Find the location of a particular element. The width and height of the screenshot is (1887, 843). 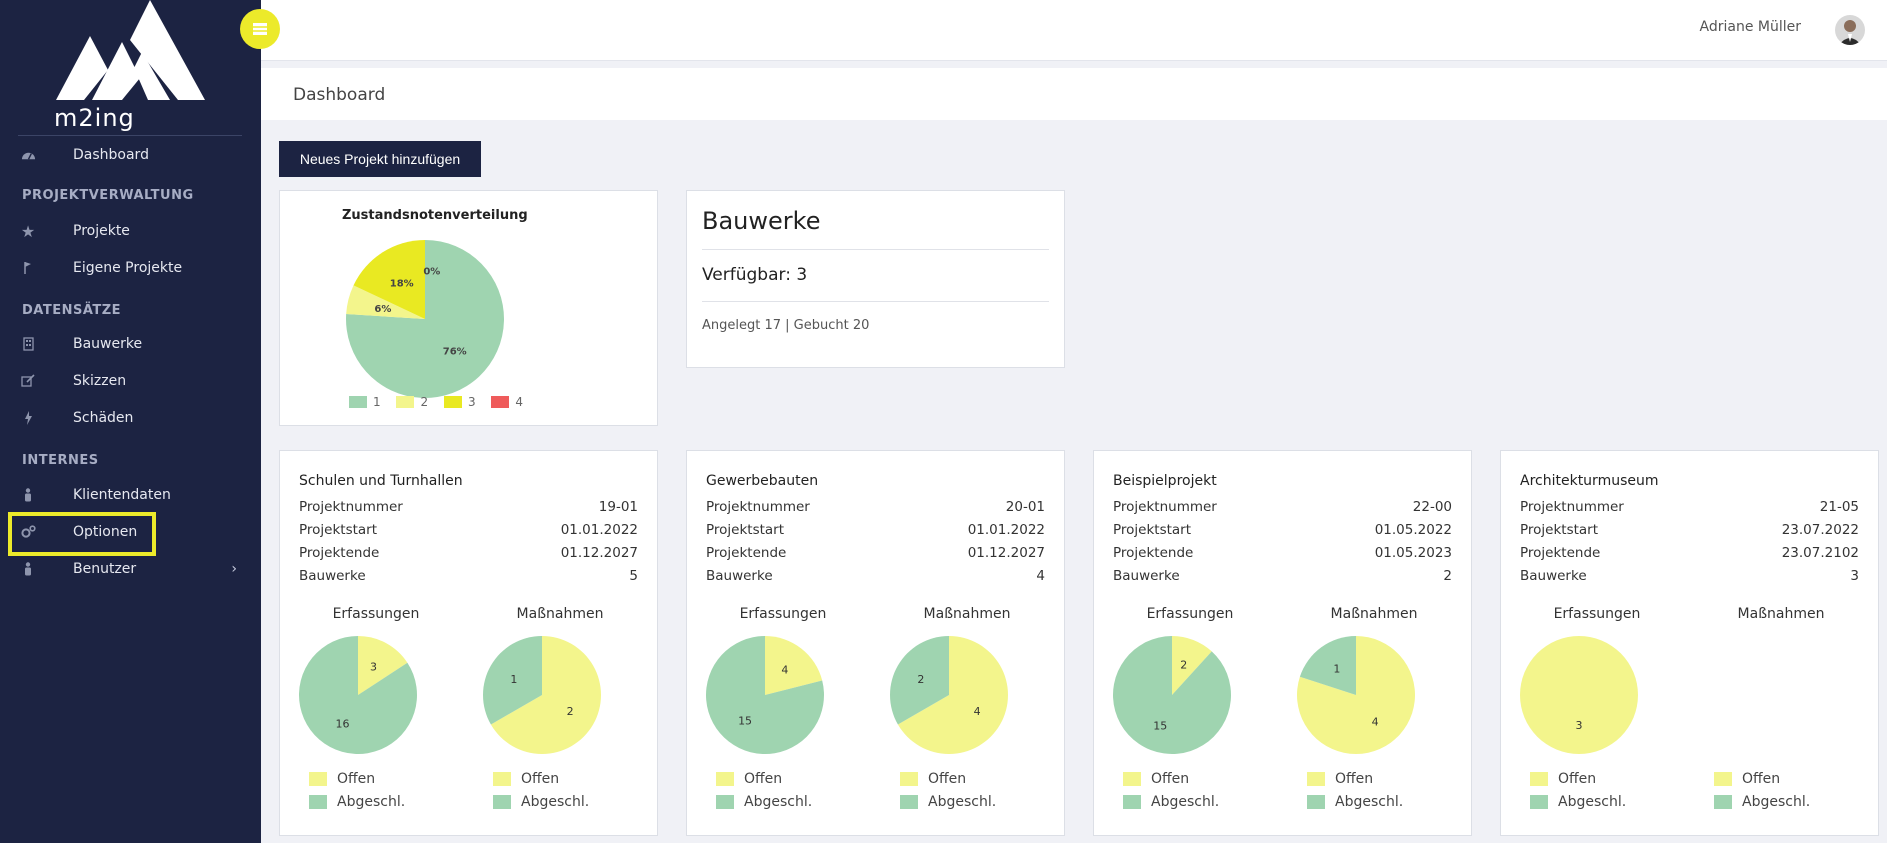

pie-value-label: 15 is located at coordinates (1160, 725).